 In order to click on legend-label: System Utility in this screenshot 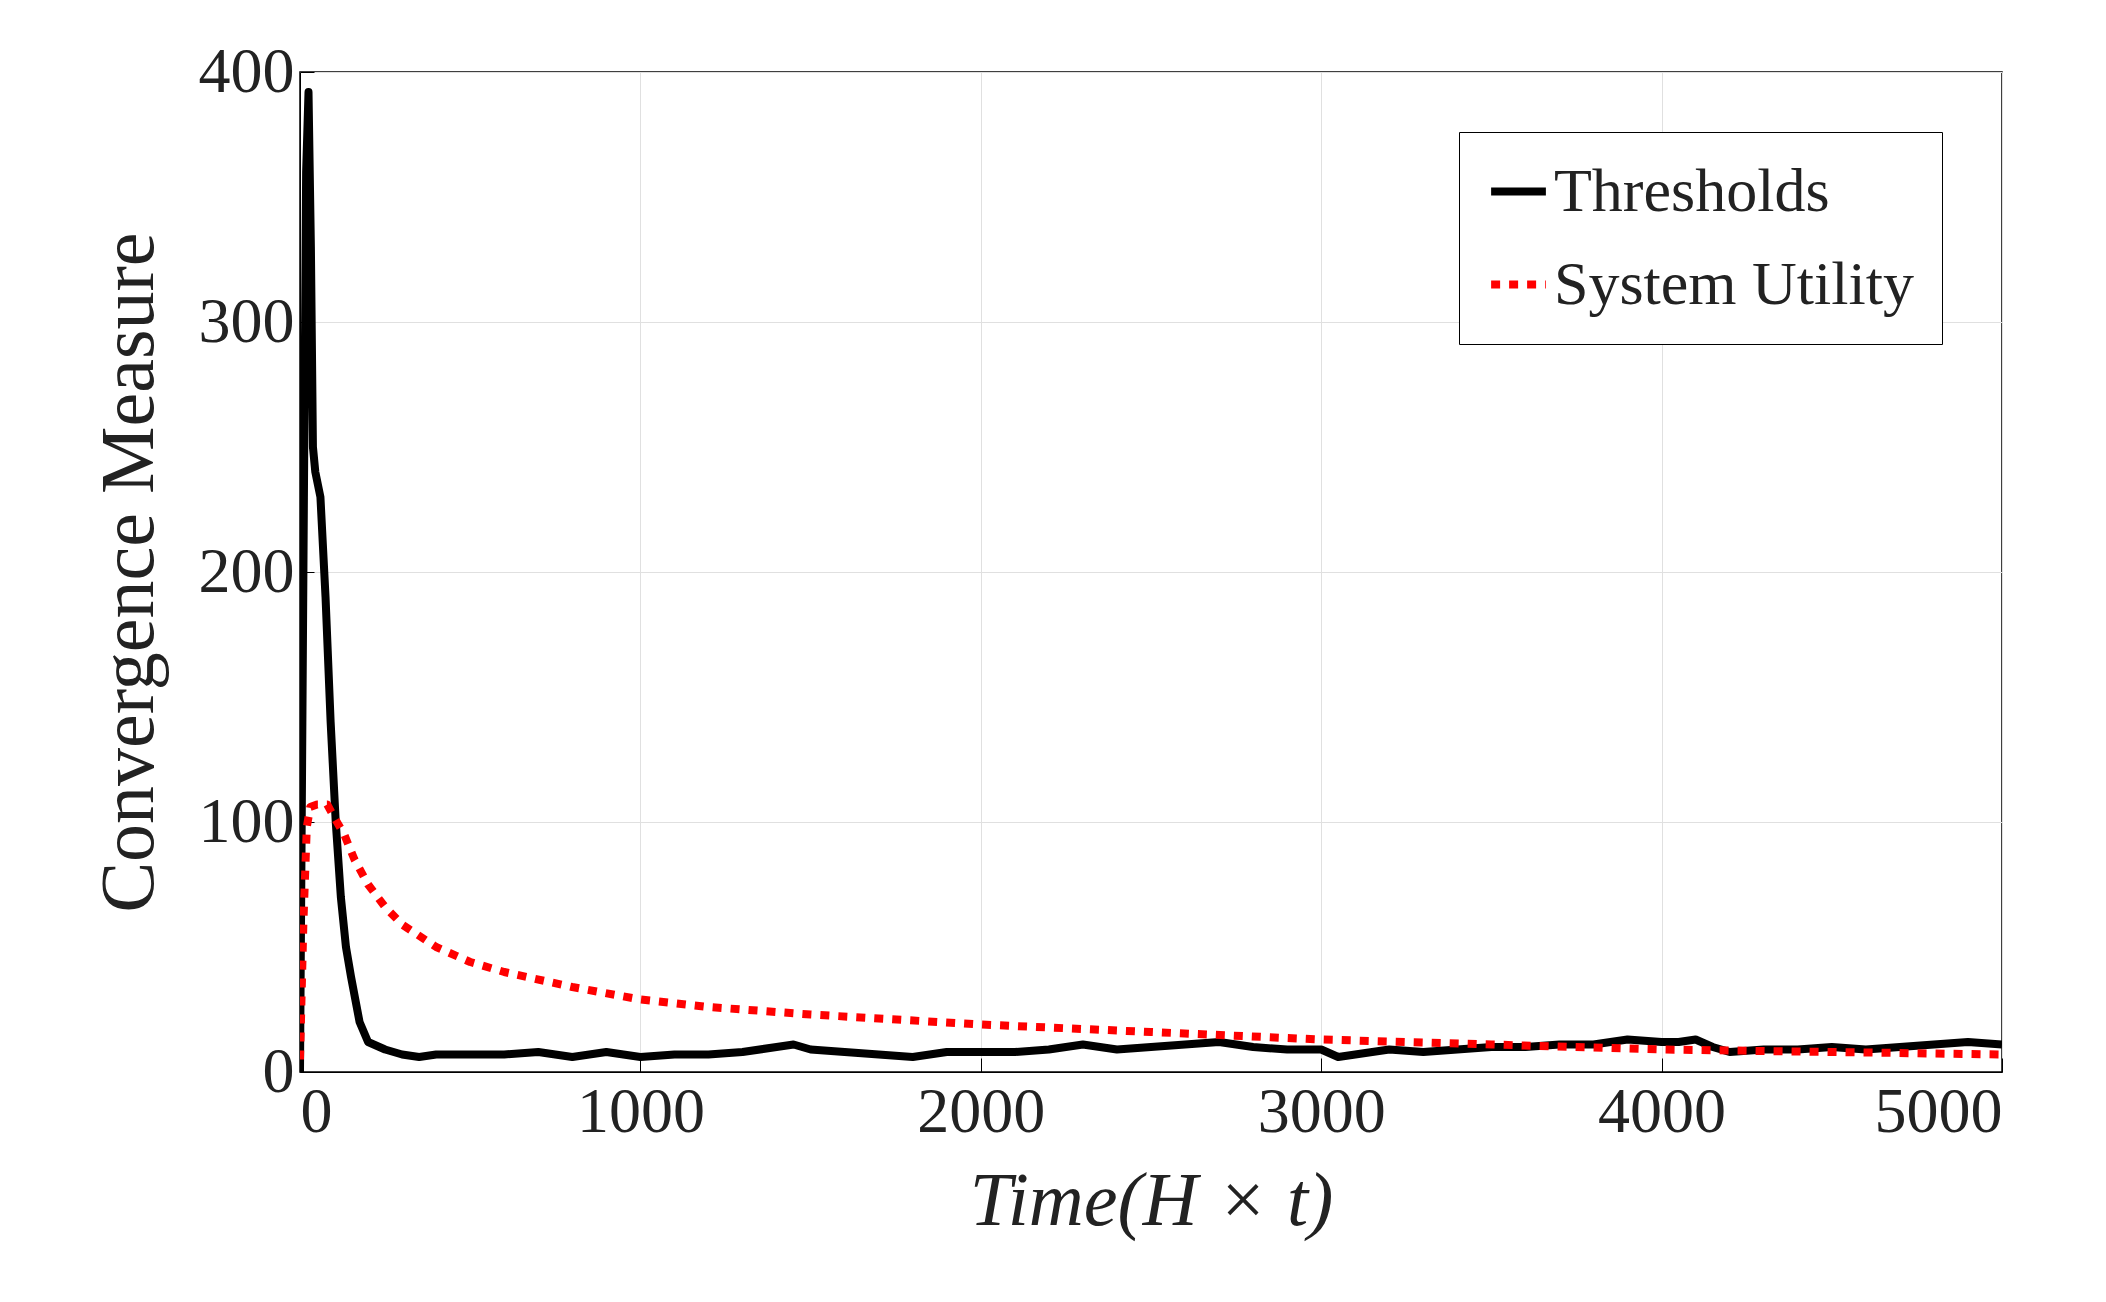, I will do `click(1734, 282)`.